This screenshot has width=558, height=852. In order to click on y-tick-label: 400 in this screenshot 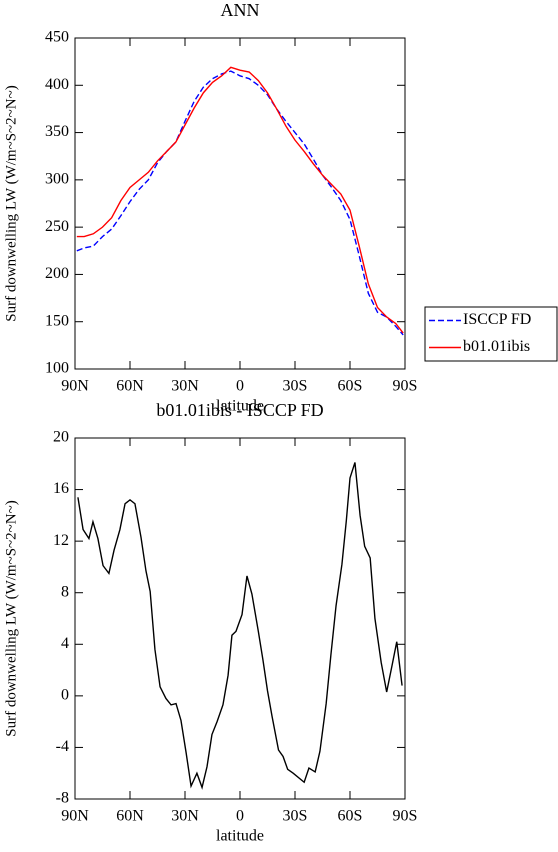, I will do `click(57, 84)`.